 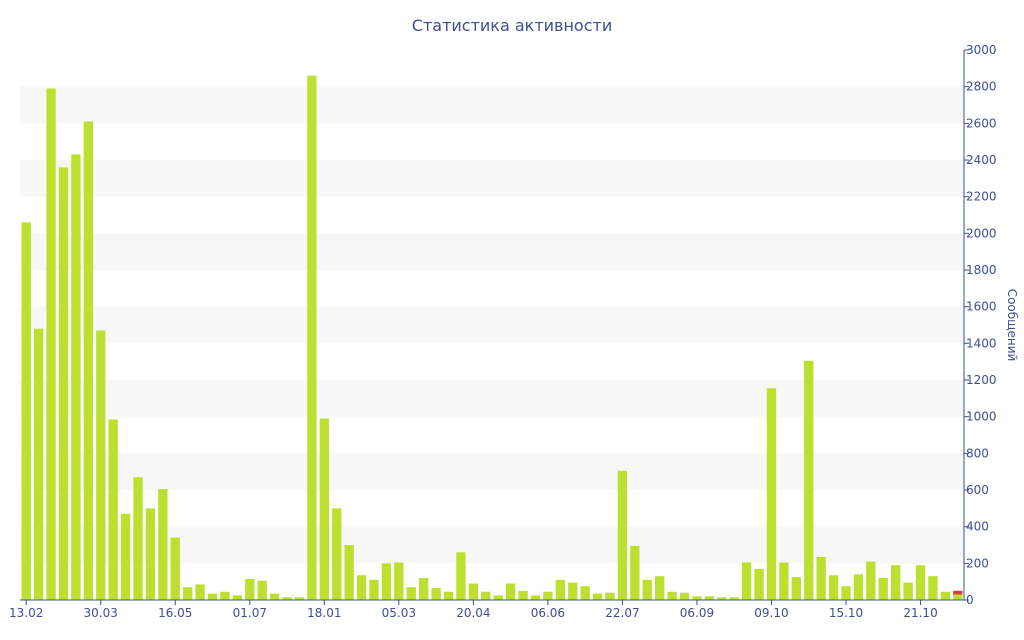 I want to click on x-tick-label: 05.03, so click(x=399, y=613).